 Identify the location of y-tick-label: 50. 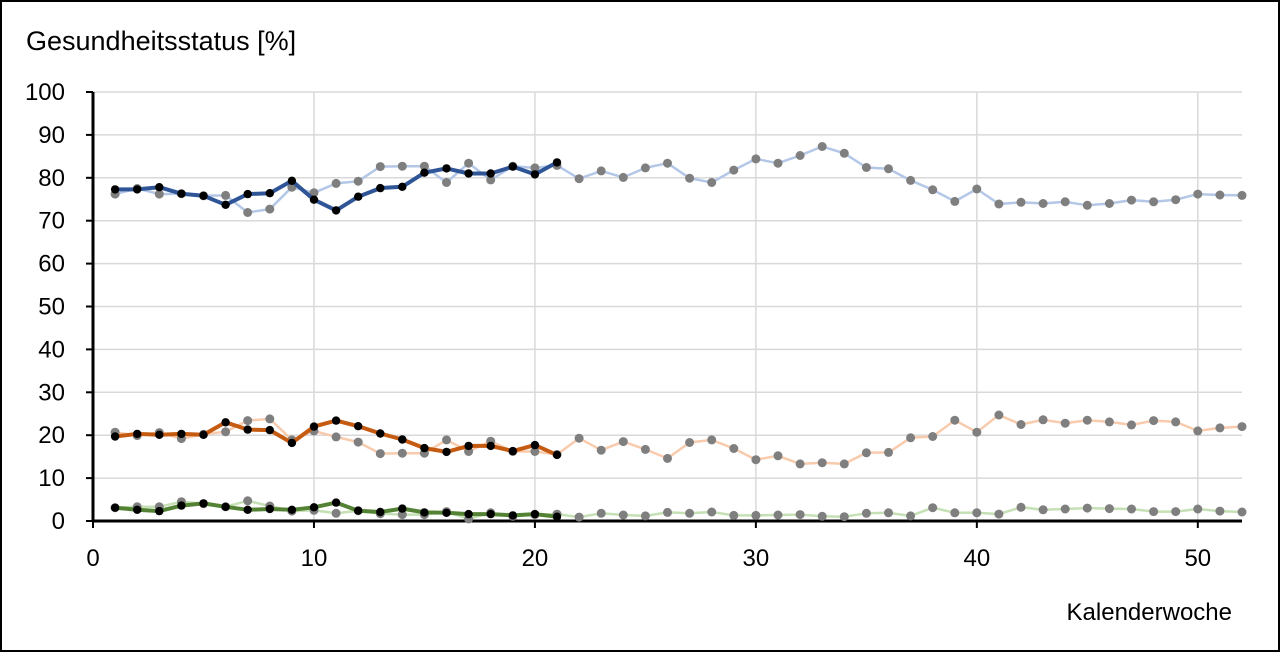
(51, 307).